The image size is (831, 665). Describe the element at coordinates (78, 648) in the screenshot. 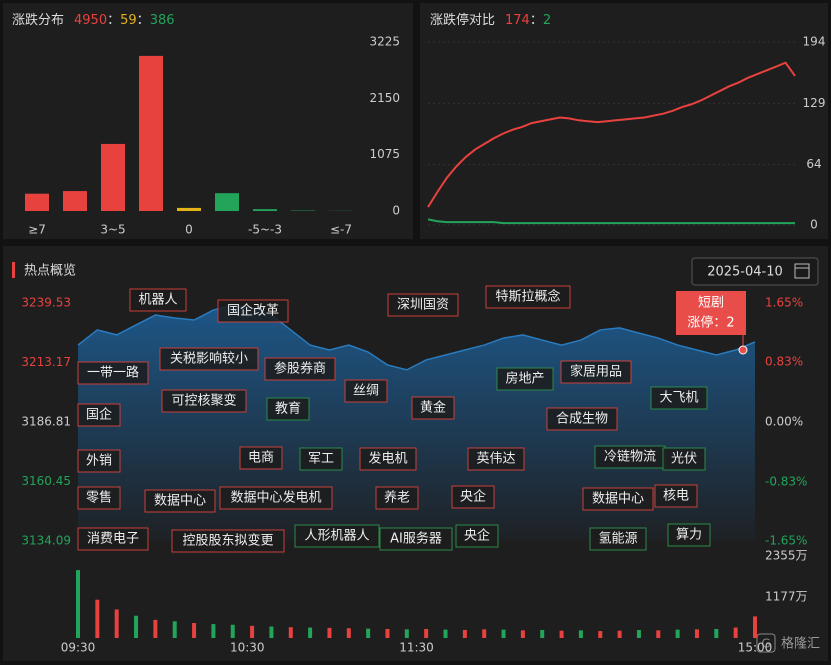

I see `x-tick-label: 09:30` at that location.